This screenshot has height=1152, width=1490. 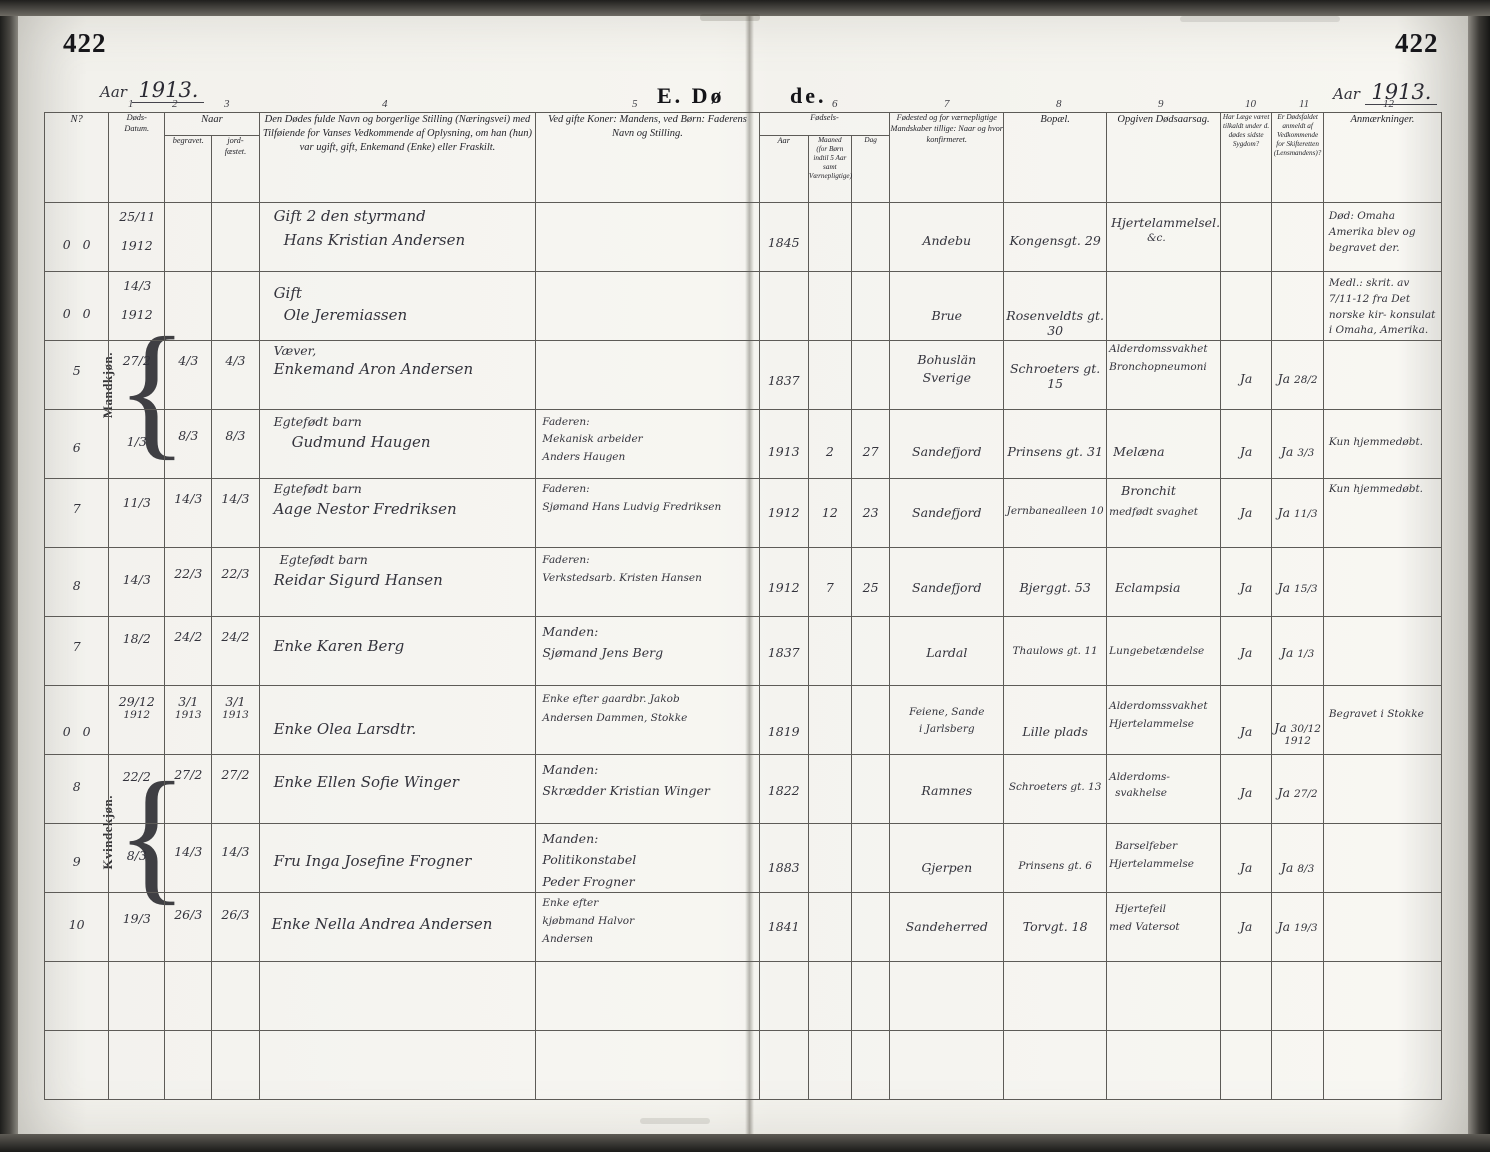 I want to click on cell-name: Egtefødt barn Aage Nestor Fredriksen, so click(x=397, y=513).